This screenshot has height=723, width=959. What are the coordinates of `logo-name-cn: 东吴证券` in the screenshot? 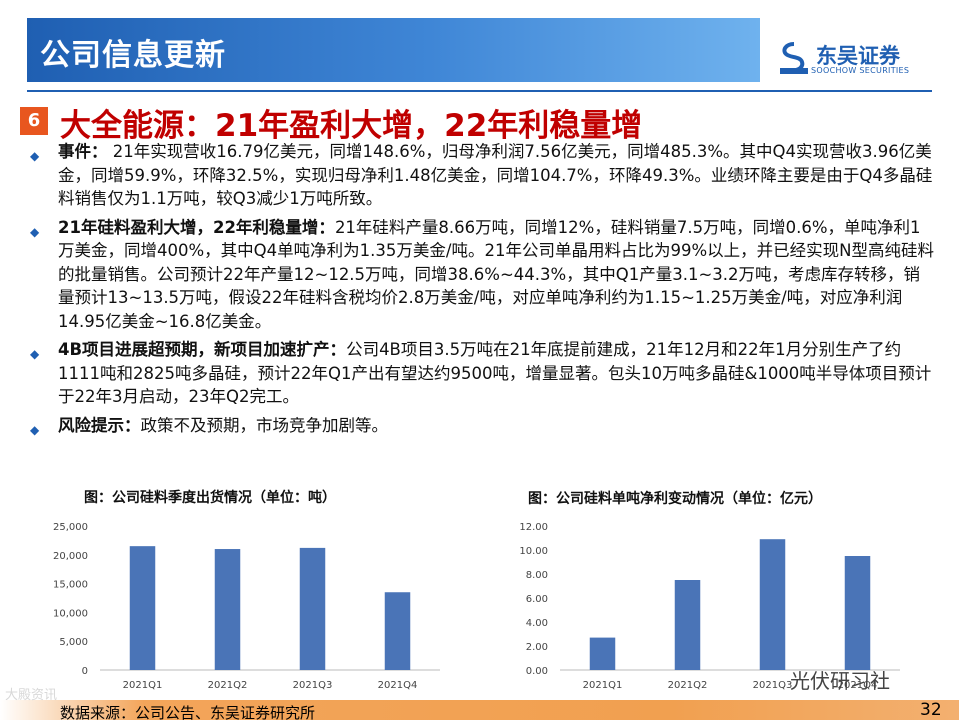 It's located at (858, 56).